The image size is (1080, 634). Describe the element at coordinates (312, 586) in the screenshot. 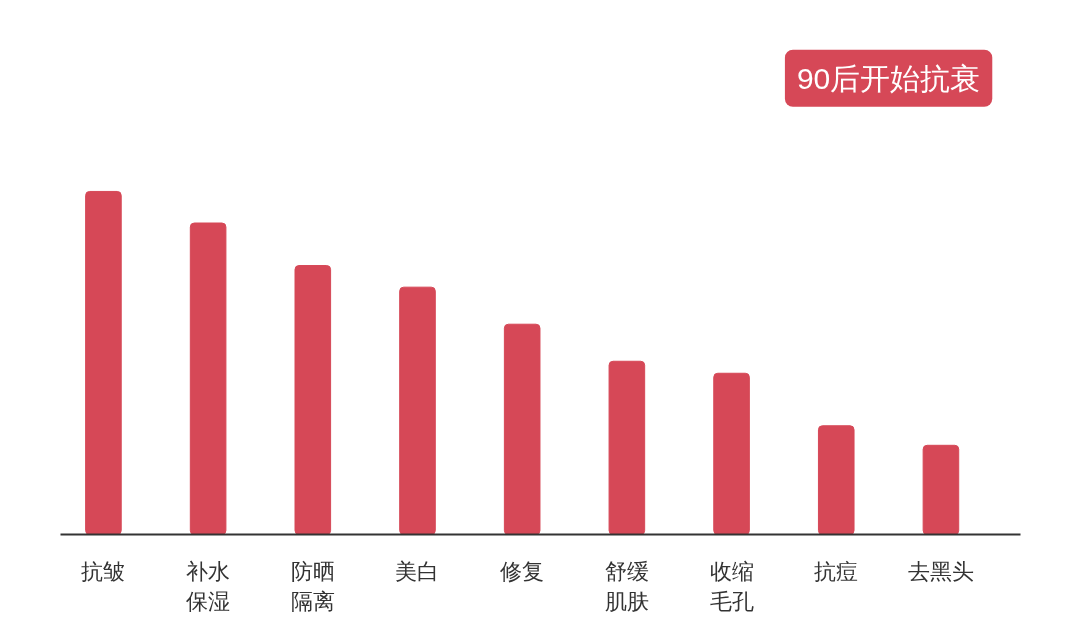

I see `x-tick-label: 防晒隔离` at that location.